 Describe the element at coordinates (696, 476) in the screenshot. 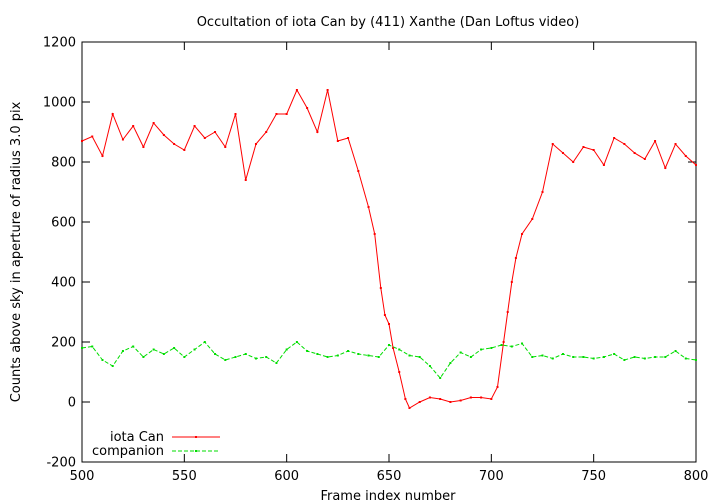

I see `x-tick-label: 800` at that location.